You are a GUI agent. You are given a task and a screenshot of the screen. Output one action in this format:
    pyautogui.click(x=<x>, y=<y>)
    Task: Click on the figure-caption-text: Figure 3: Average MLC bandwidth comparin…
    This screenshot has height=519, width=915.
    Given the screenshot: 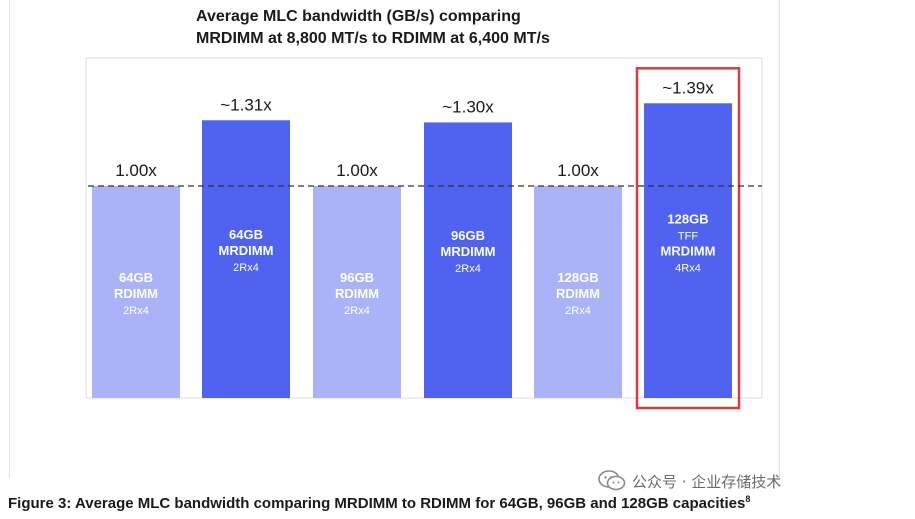 What is the action you would take?
    pyautogui.click(x=377, y=503)
    